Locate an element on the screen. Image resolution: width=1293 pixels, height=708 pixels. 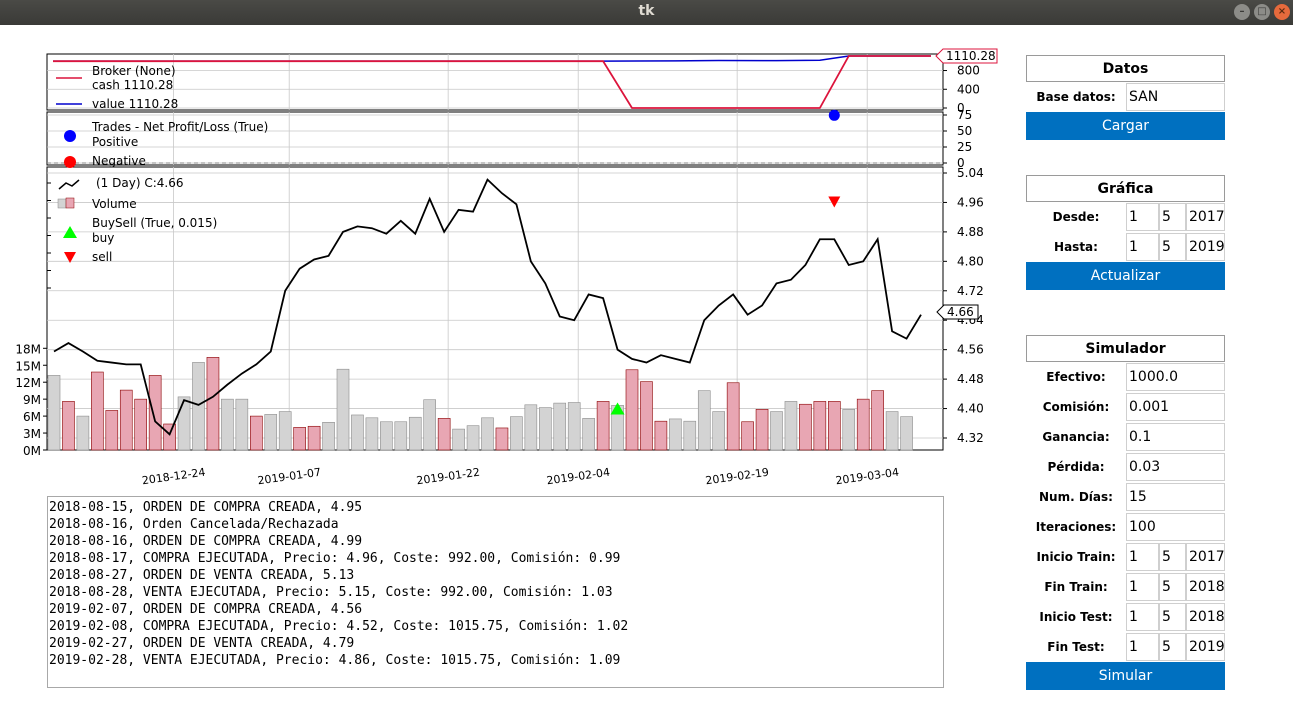
inicio-train-row: Inicio Train: 1 5 2017 is located at coordinates (1125, 557).